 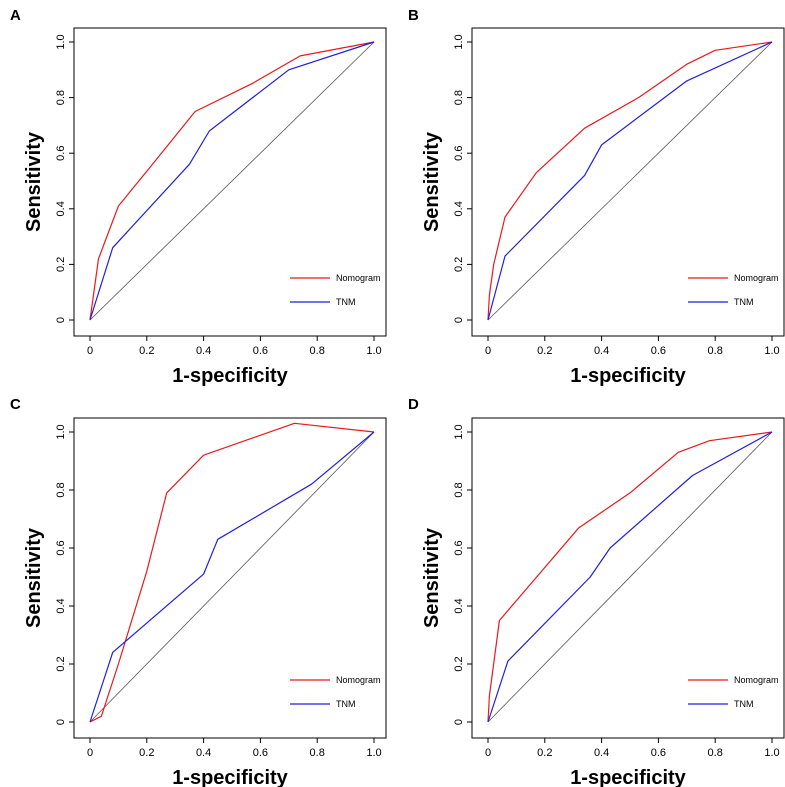 I want to click on panel-letter: D, so click(x=413, y=404).